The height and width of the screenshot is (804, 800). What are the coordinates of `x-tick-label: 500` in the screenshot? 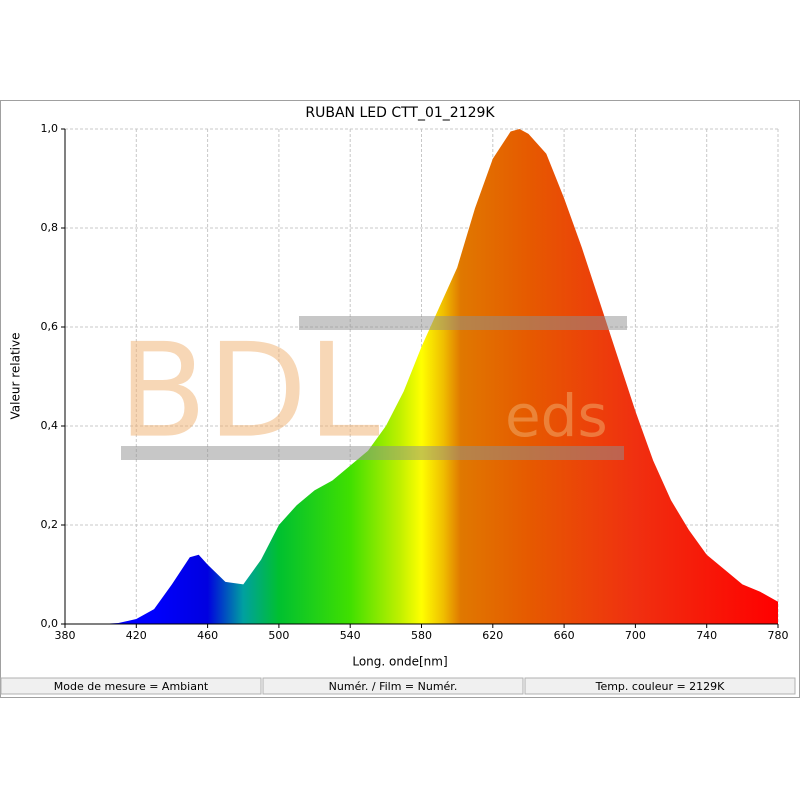 It's located at (278, 635).